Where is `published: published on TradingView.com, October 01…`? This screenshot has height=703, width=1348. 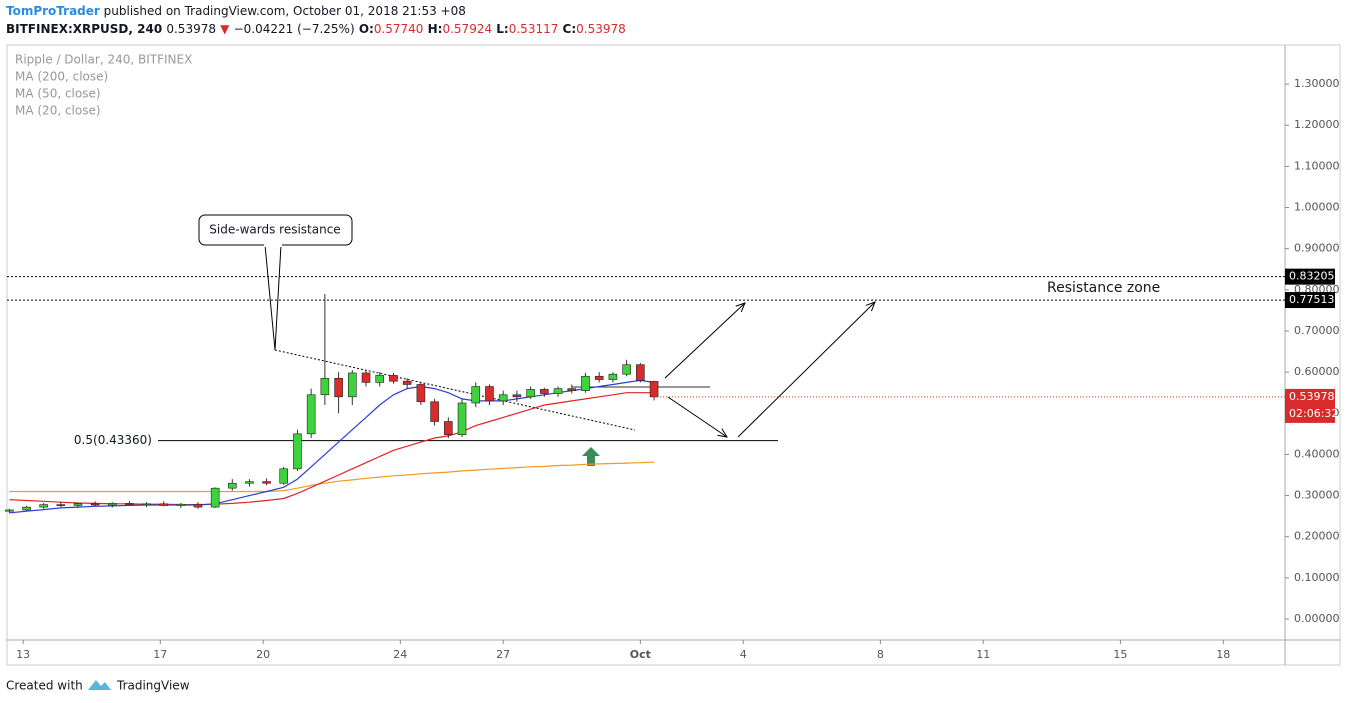
published: published on TradingView.com, October 01… is located at coordinates (283, 11).